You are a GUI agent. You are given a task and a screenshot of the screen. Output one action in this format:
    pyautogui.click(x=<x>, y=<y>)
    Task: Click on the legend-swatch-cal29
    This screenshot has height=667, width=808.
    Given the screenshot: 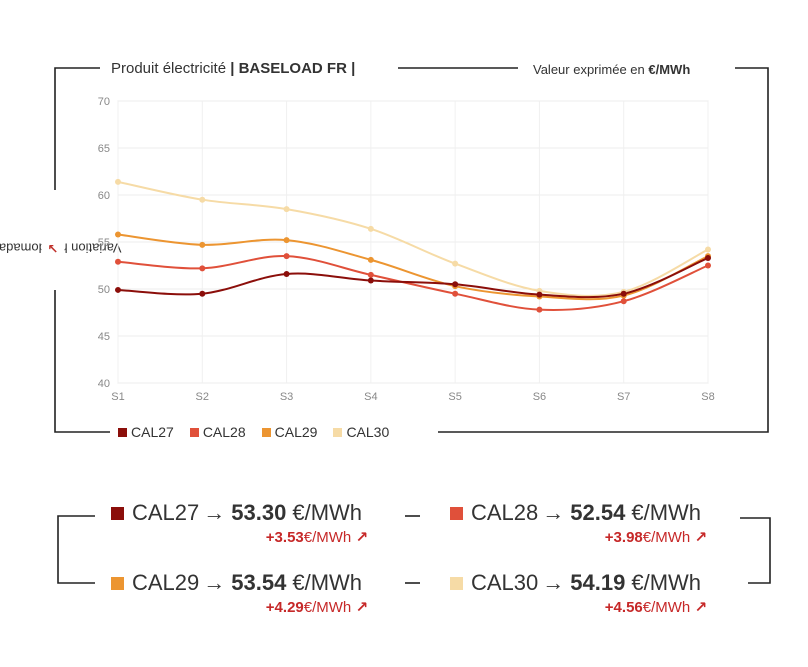 What is the action you would take?
    pyautogui.click(x=266, y=432)
    